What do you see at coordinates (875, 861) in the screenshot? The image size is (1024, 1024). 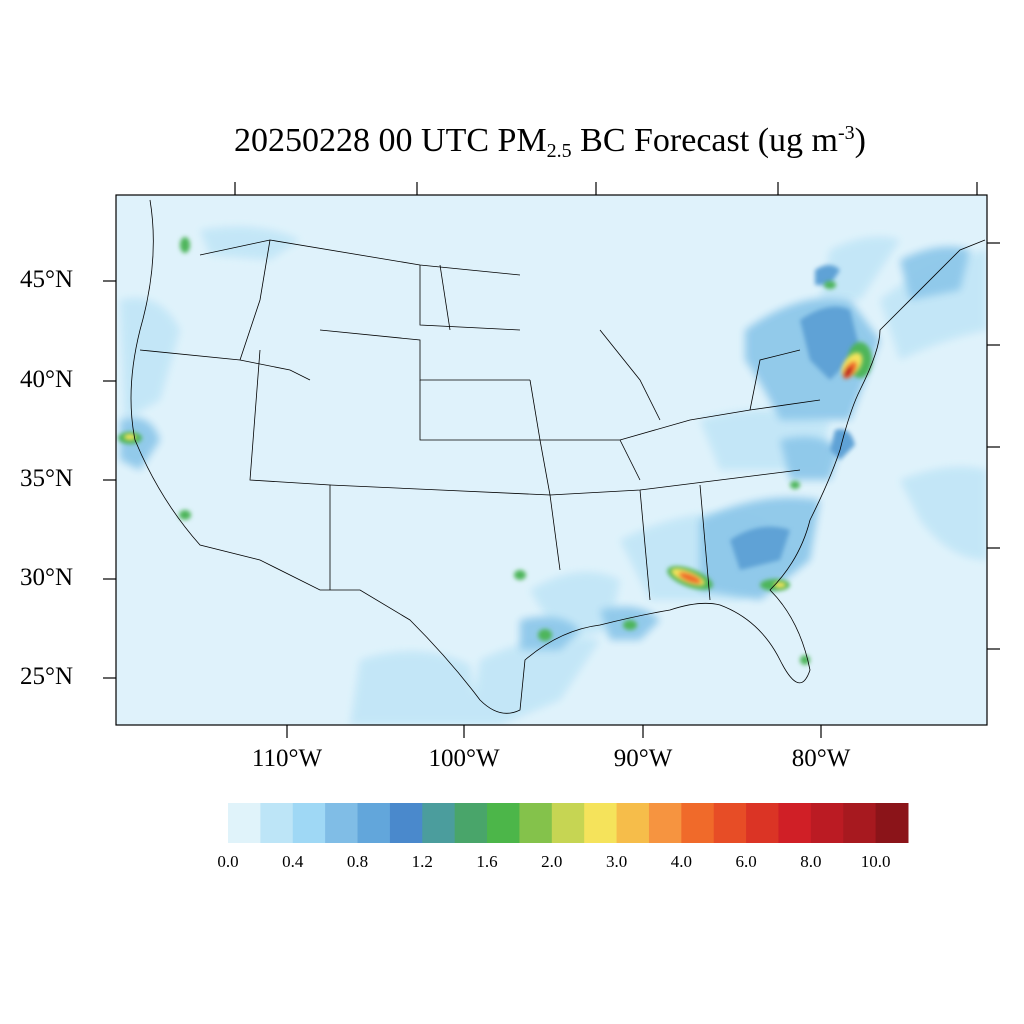 I see `colorbar-tick-label: 10.0` at bounding box center [875, 861].